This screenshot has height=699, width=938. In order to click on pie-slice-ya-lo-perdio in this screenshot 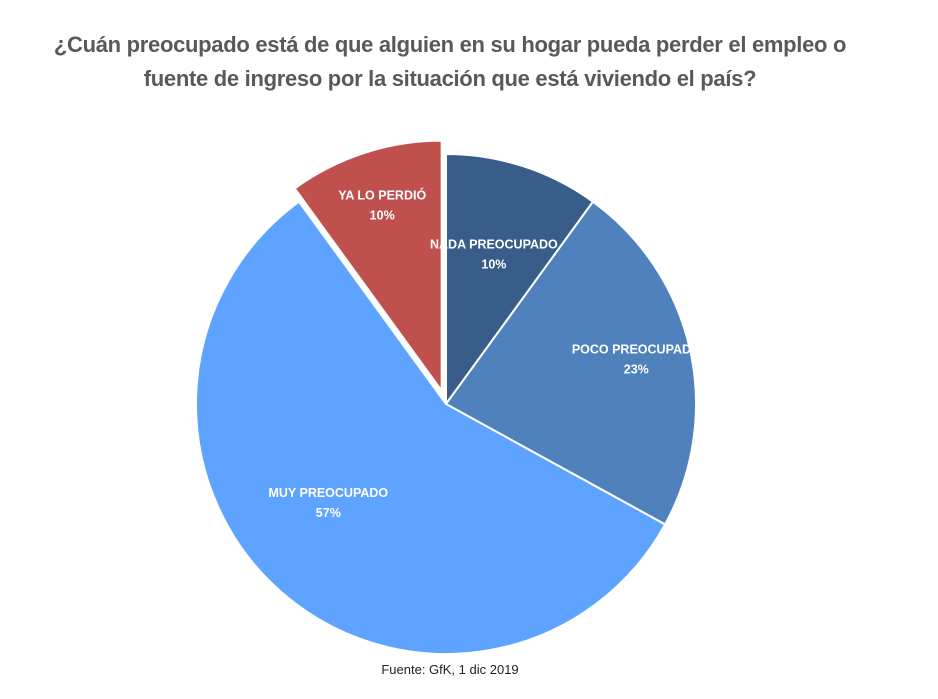, I will do `click(368, 265)`.